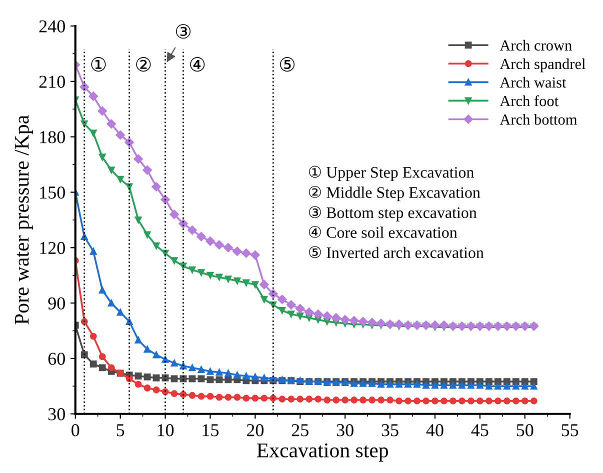 This screenshot has width=603, height=473. Describe the element at coordinates (345, 430) in the screenshot. I see `x-tick-label: 30` at that location.